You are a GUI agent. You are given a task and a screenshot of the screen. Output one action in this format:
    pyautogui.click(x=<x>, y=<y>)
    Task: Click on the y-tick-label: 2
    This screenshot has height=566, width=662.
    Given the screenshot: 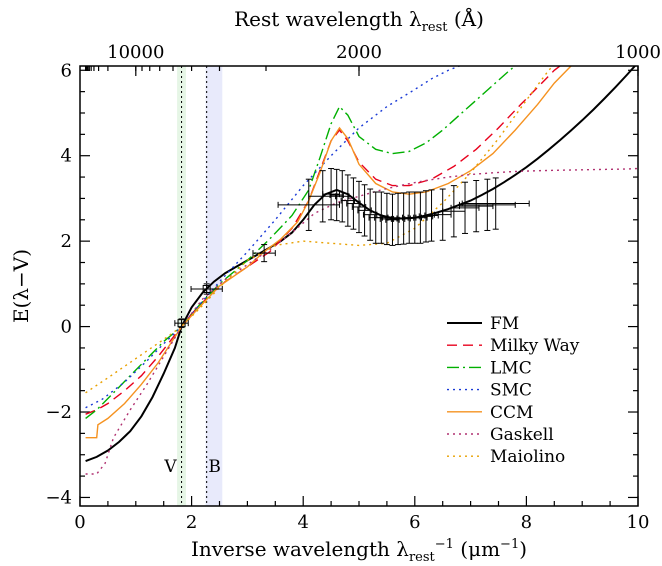 What is the action you would take?
    pyautogui.click(x=66, y=241)
    